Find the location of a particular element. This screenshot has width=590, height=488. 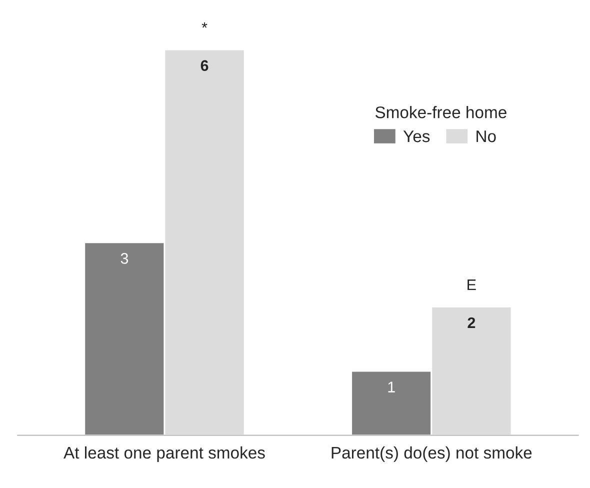

x-tick-label: Parent(s) do(es) not smoke is located at coordinates (432, 454).